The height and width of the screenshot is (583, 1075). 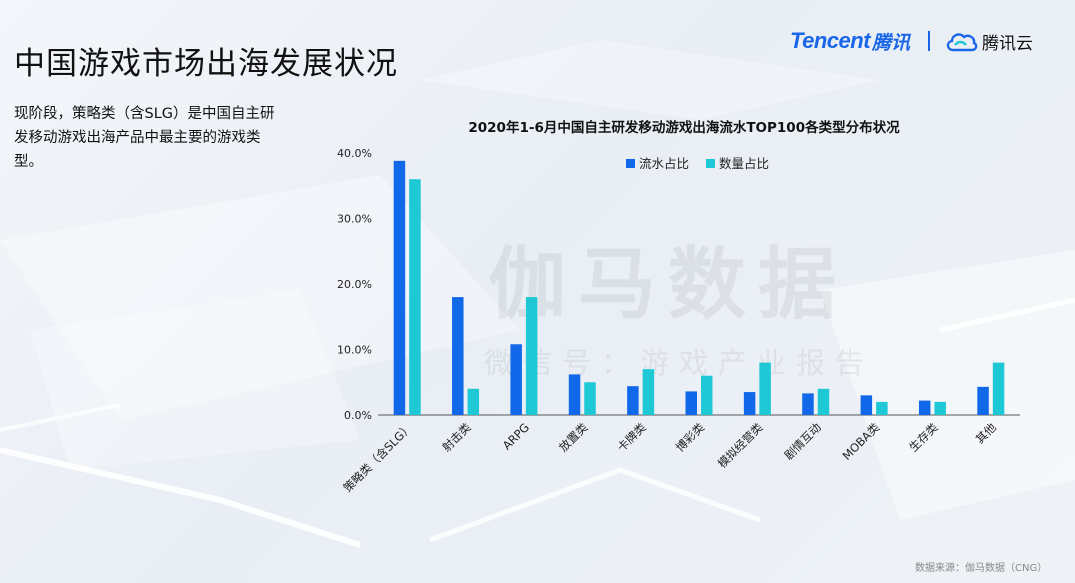 I want to click on cloud-icon, so click(x=962, y=42).